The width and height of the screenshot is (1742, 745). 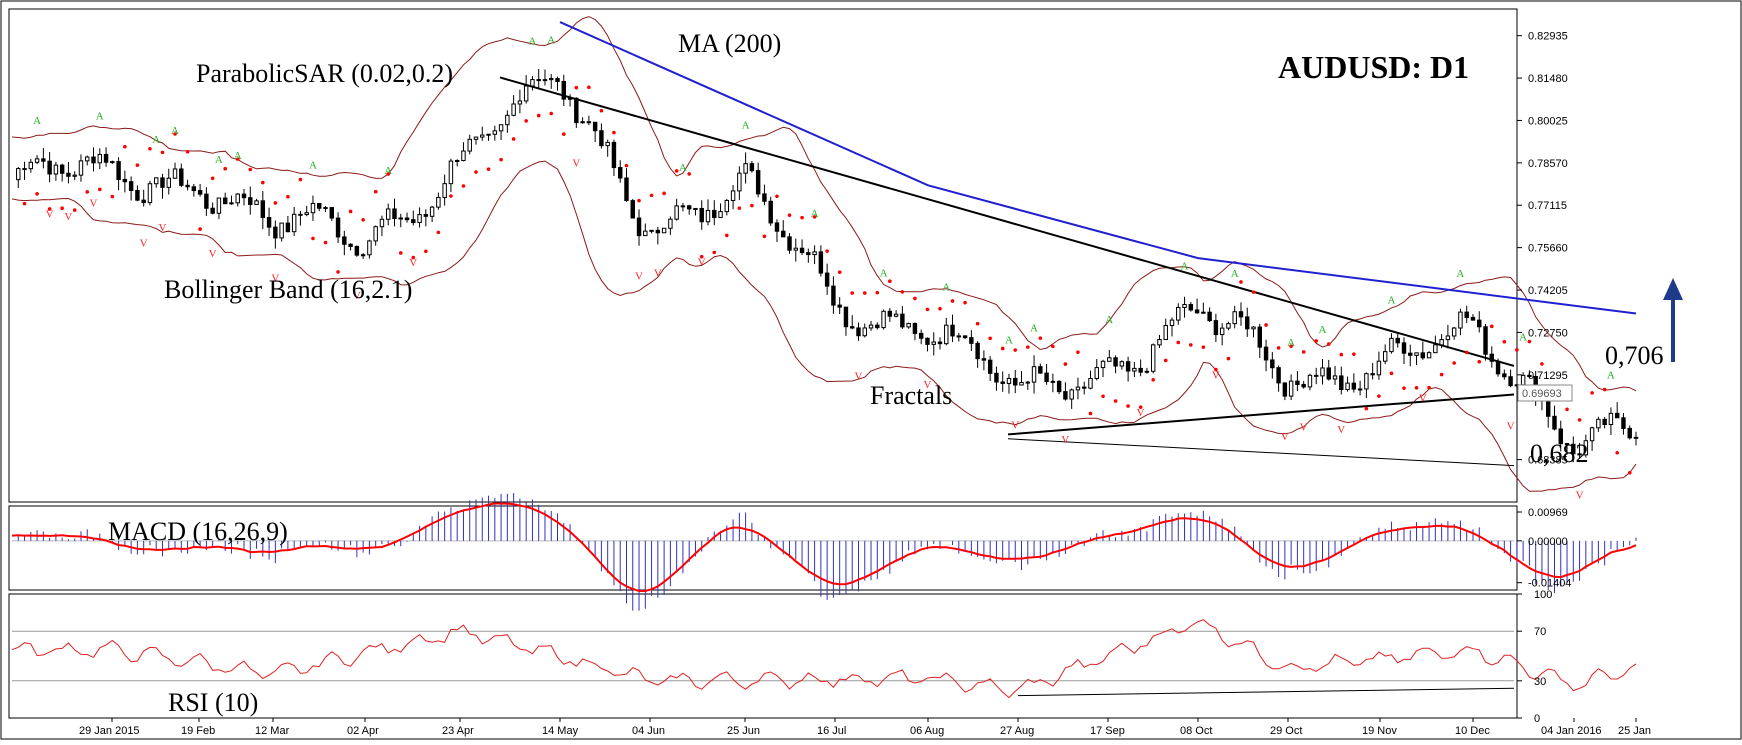 What do you see at coordinates (1017, 731) in the screenshot?
I see `x-tick-label: 27 Aug` at bounding box center [1017, 731].